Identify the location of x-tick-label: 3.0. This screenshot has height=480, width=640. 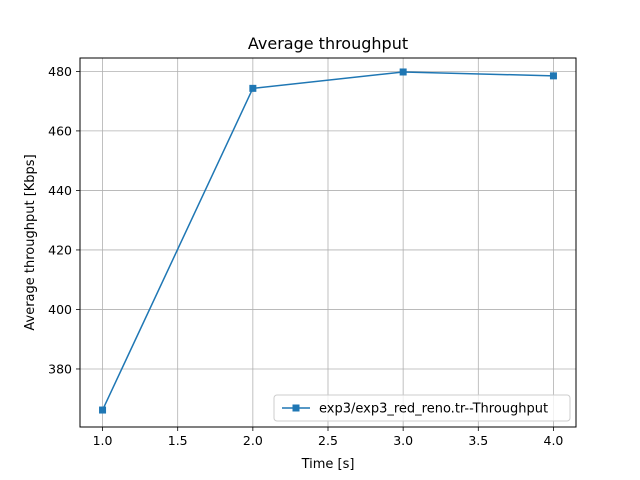
(403, 440).